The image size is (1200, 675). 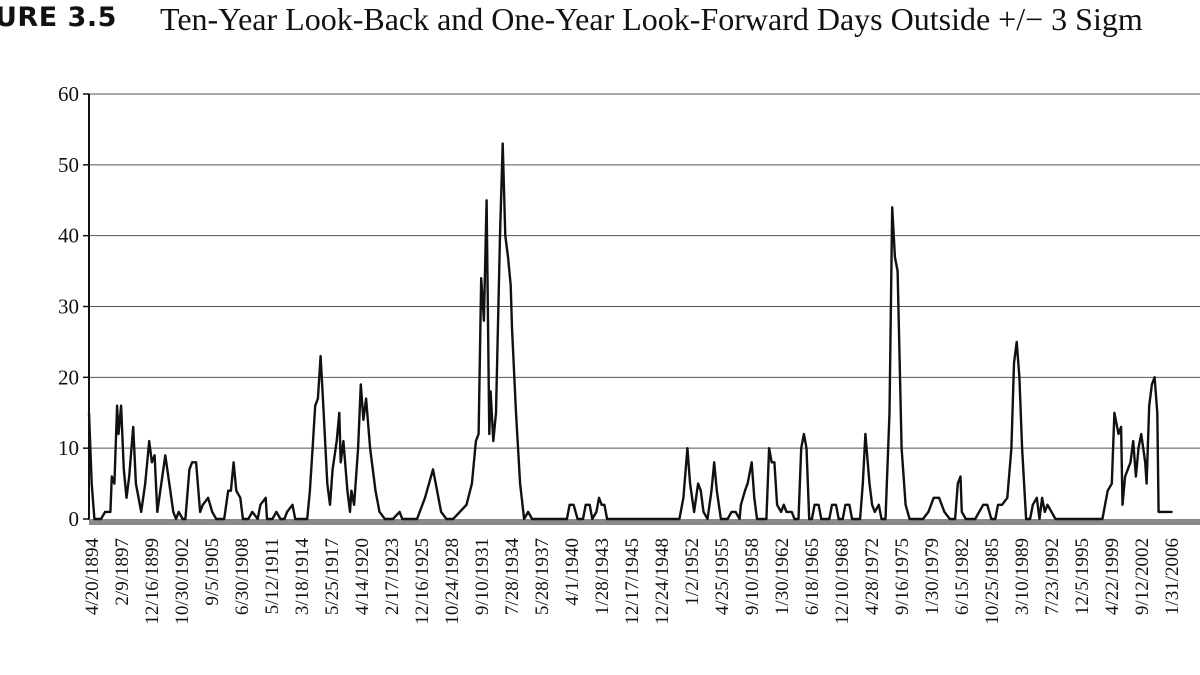 What do you see at coordinates (692, 572) in the screenshot?
I see `x-tick-label: 1/2/1952` at bounding box center [692, 572].